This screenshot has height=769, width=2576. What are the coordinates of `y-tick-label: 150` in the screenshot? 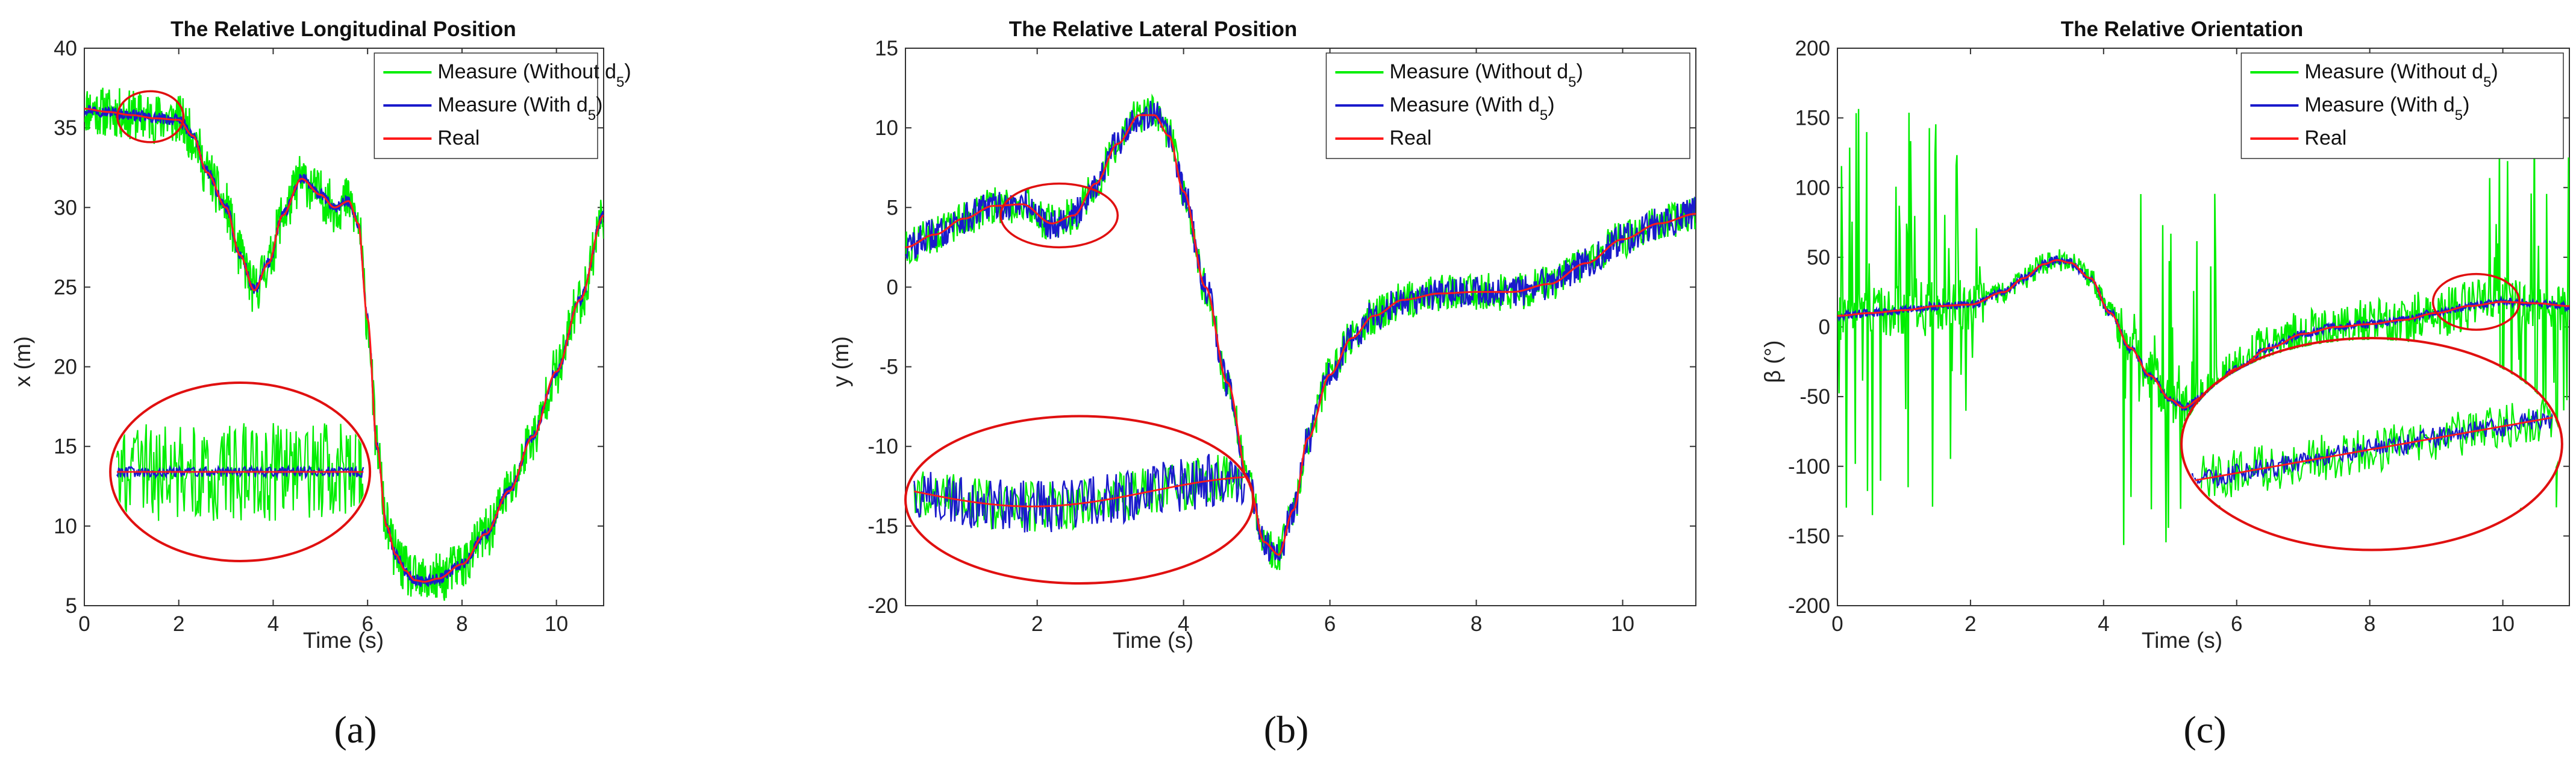 It's located at (1813, 118).